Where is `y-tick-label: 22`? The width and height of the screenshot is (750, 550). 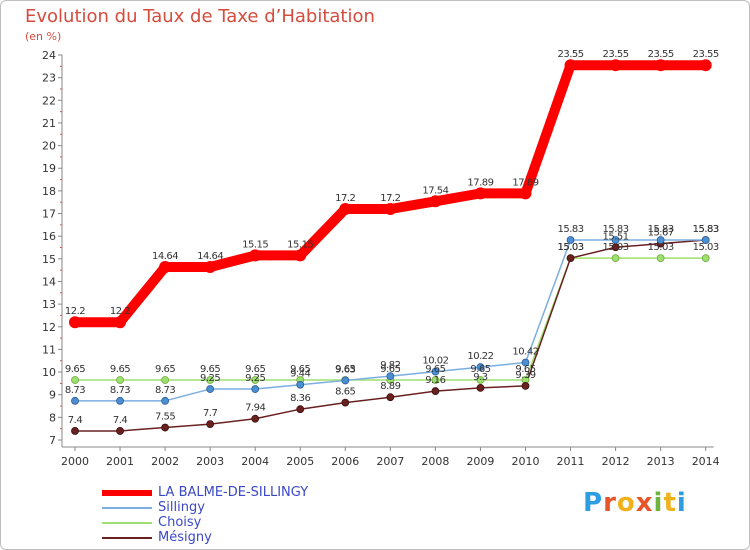 y-tick-label: 22 is located at coordinates (49, 100).